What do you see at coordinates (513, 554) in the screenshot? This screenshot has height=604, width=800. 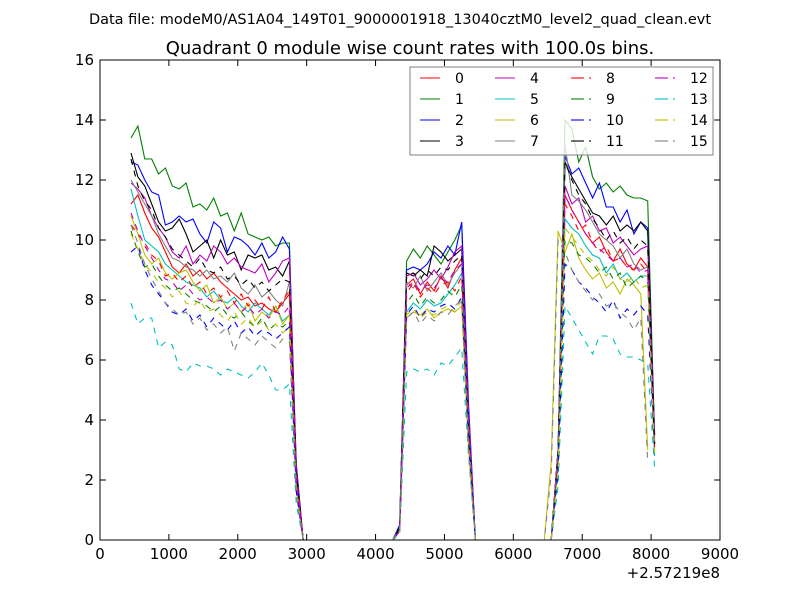 I see `x-tick-label: 6000` at bounding box center [513, 554].